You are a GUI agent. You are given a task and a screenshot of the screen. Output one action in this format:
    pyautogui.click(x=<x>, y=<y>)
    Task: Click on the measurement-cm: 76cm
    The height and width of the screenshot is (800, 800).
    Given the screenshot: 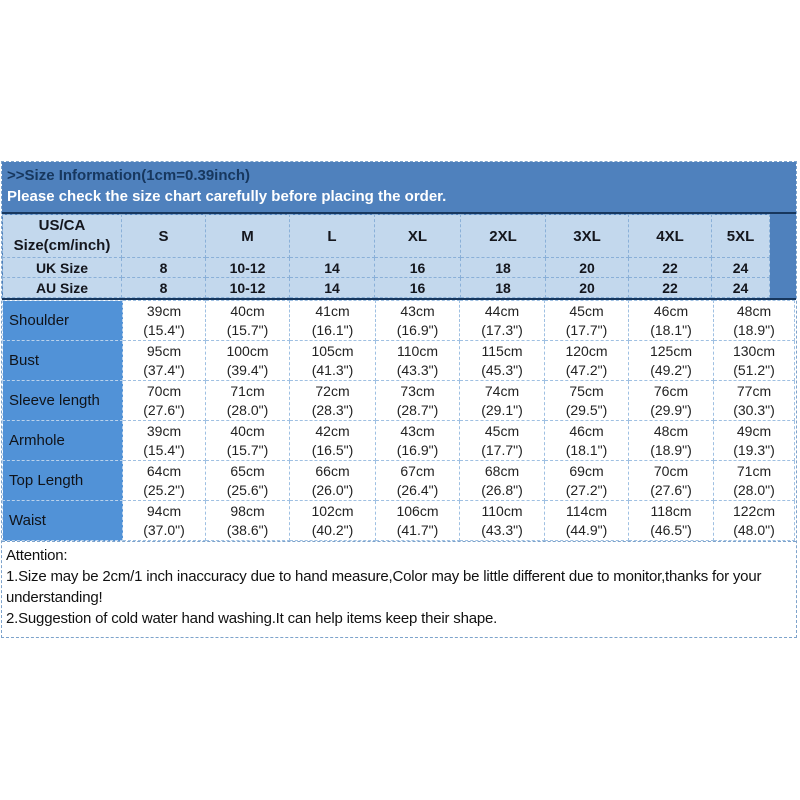 What is the action you would take?
    pyautogui.click(x=671, y=390)
    